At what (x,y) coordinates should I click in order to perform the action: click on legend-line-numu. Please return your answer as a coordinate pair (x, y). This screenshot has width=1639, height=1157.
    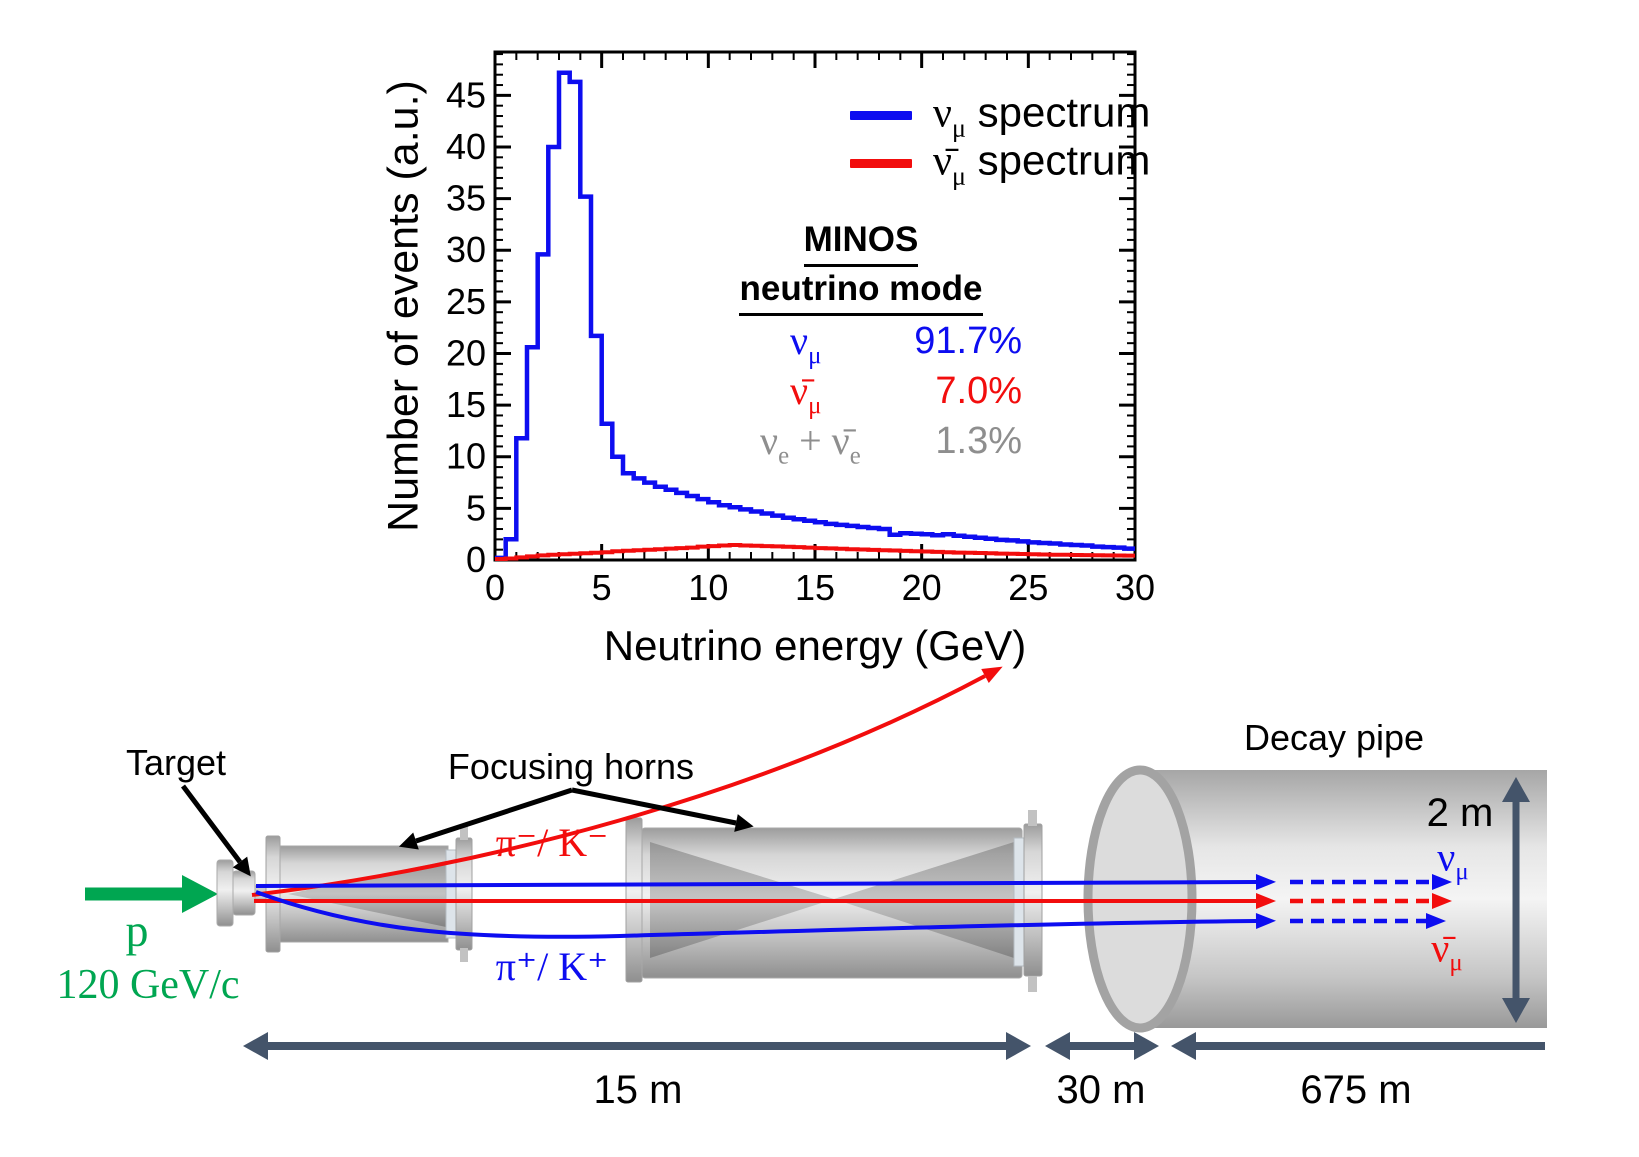
    Looking at the image, I should click on (881, 115).